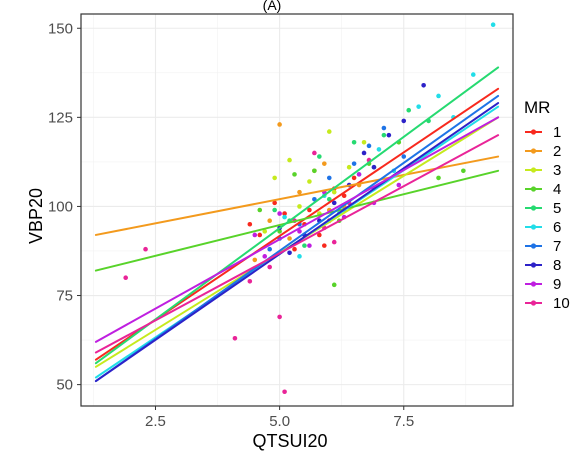  Describe the element at coordinates (557, 208) in the screenshot. I see `legend-label-mr-5: 5` at that location.